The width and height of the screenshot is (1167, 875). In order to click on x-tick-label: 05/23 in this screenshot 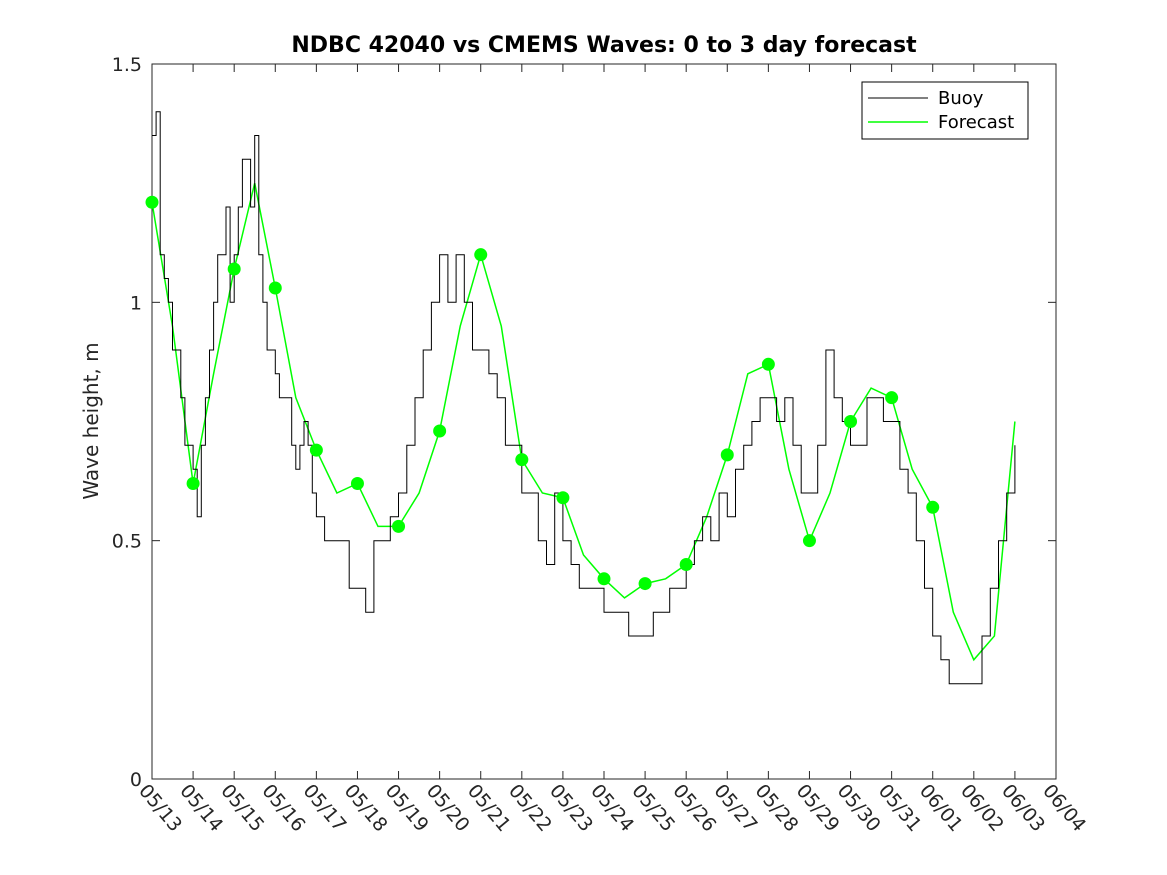, I will do `click(571, 808)`.